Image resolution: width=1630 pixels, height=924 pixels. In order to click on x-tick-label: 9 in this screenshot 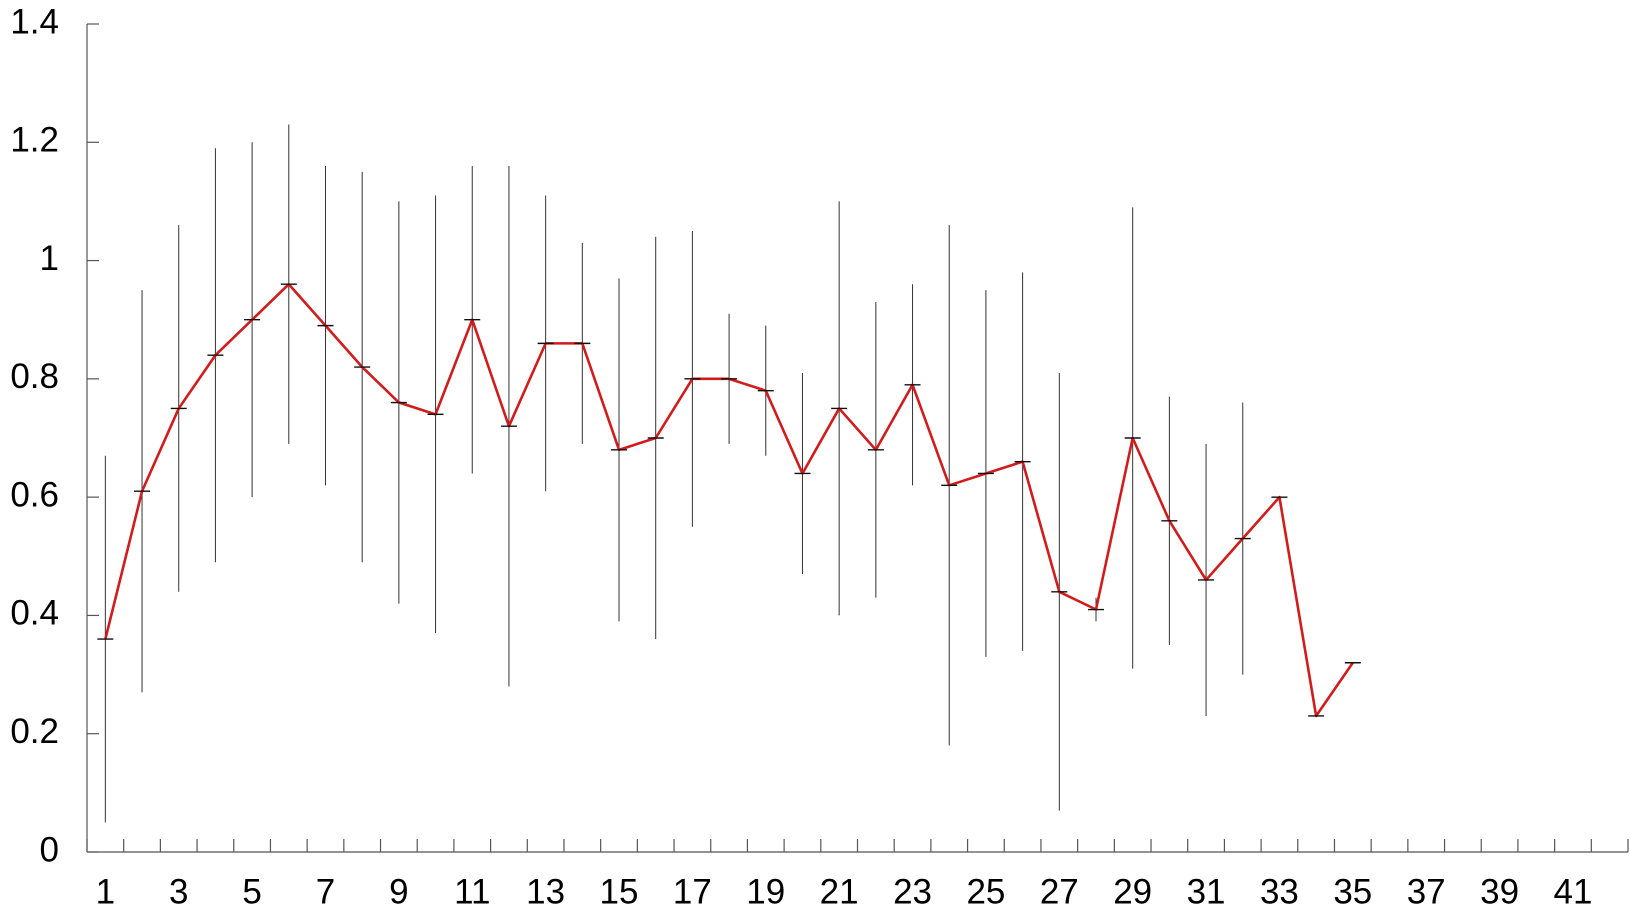, I will do `click(398, 891)`.